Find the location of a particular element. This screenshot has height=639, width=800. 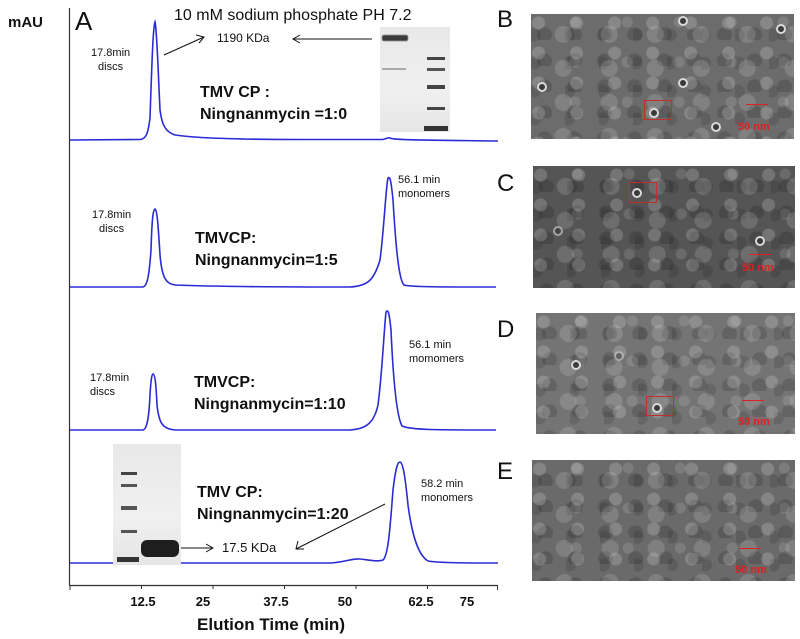

panel-4-ratio: TMV CP: Ningnanmycin=1:20 is located at coordinates (273, 504).